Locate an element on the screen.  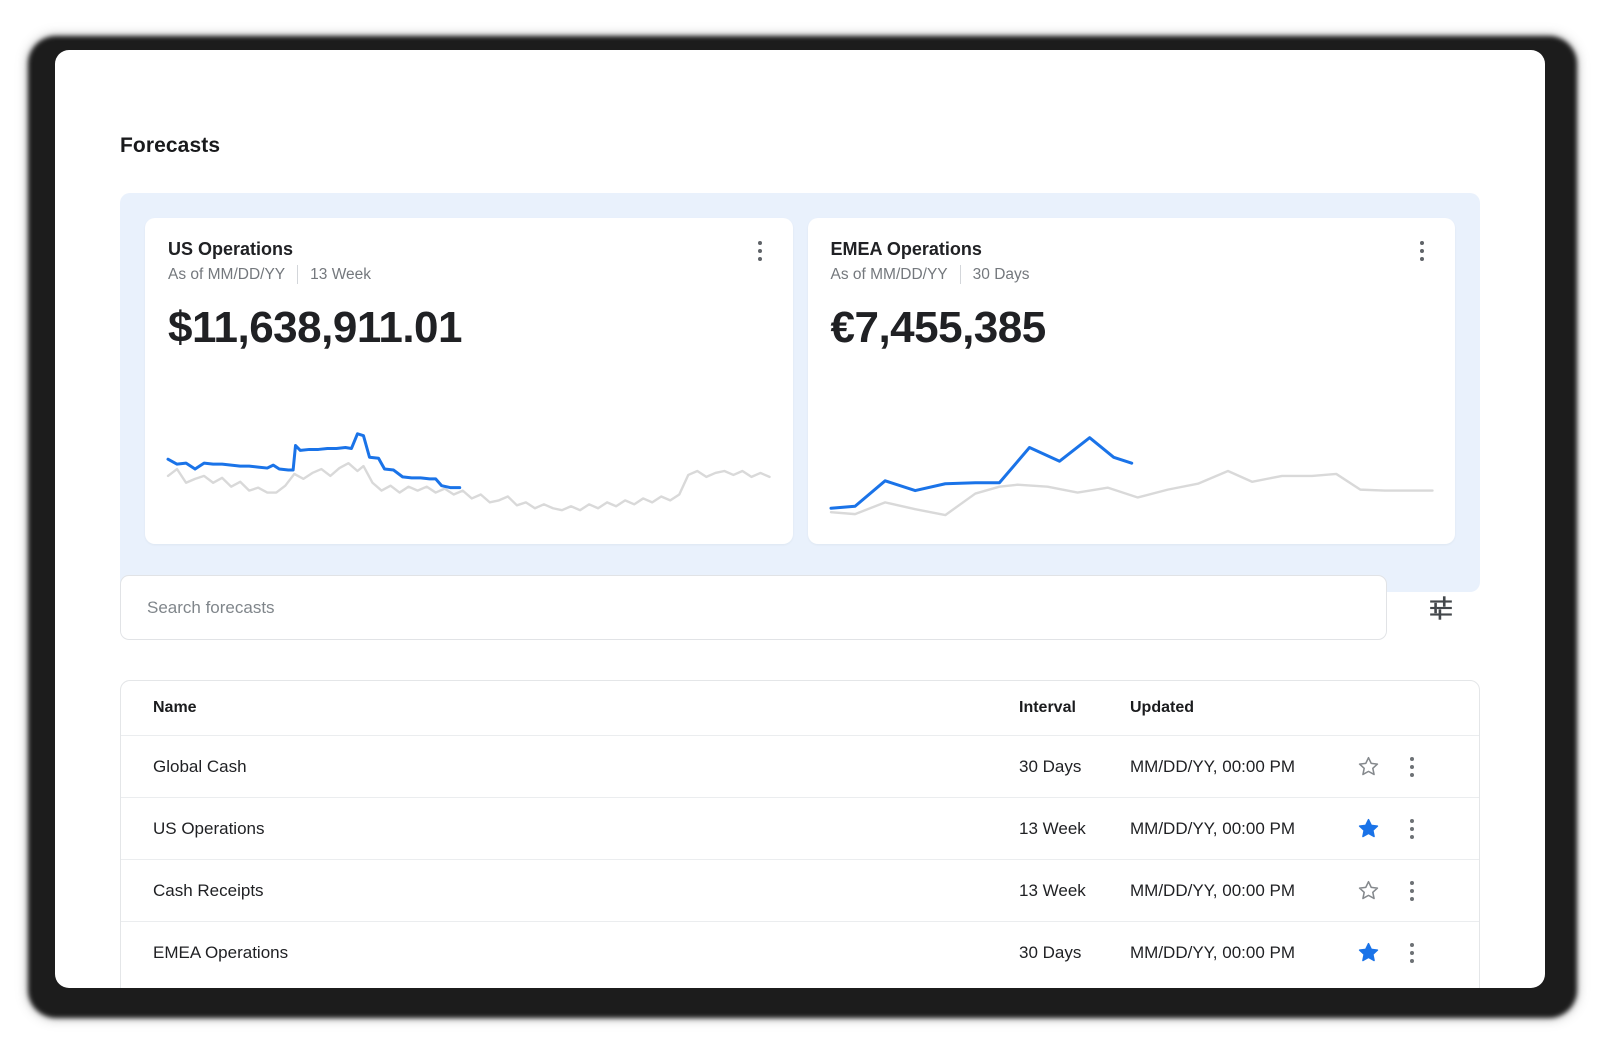
column-header-name: Name is located at coordinates (175, 707).